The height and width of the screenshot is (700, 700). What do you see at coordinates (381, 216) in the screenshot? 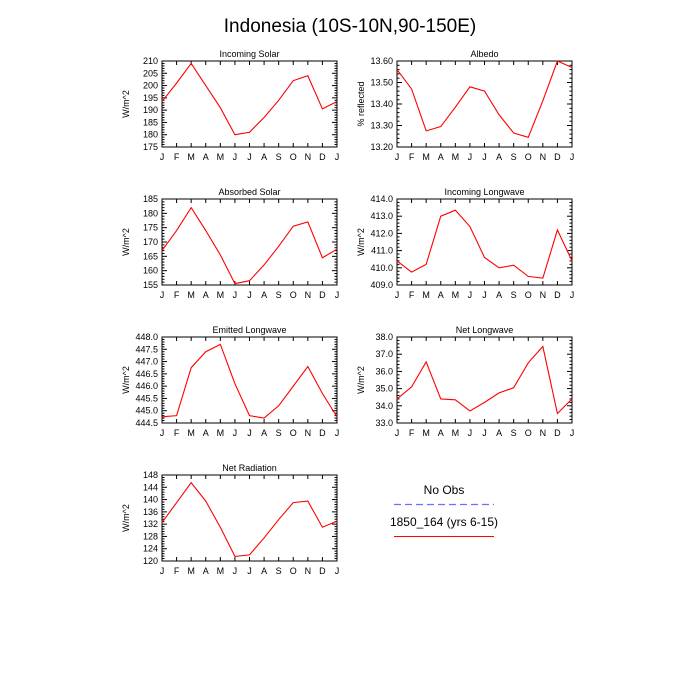
I see `y-tick-label: 413.0` at bounding box center [381, 216].